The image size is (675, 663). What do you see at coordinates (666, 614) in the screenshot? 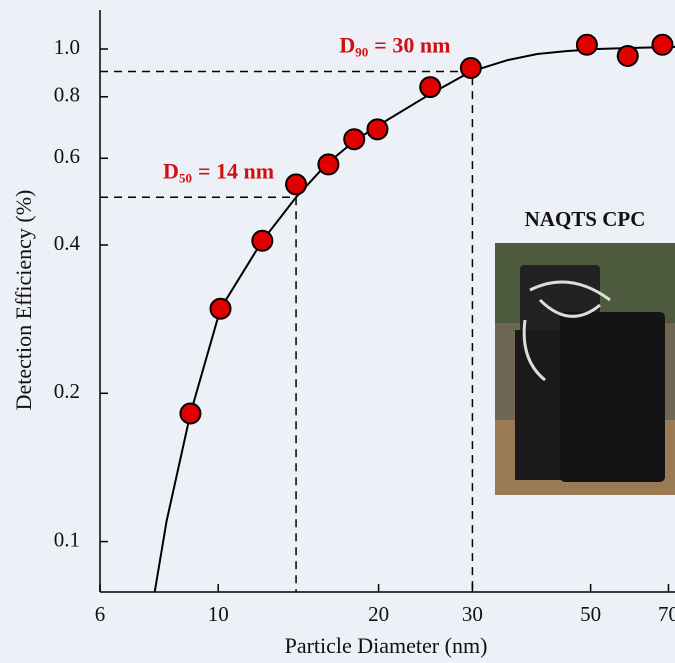
I see `x-tick-label: 70` at bounding box center [666, 614].